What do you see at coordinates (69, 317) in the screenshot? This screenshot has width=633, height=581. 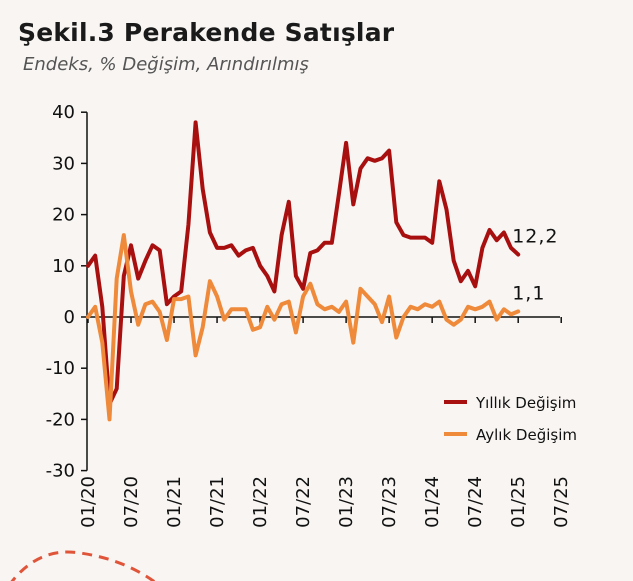 I see `y-tick-label: 0` at bounding box center [69, 317].